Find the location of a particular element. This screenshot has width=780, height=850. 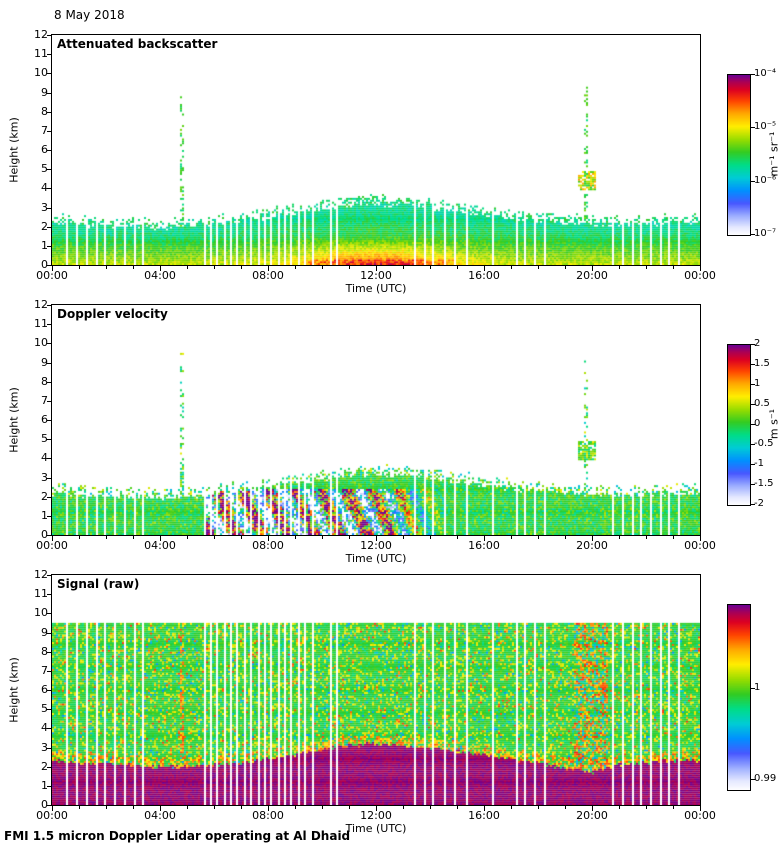

colorbar-tick-label: 0.99 is located at coordinates (765, 778).